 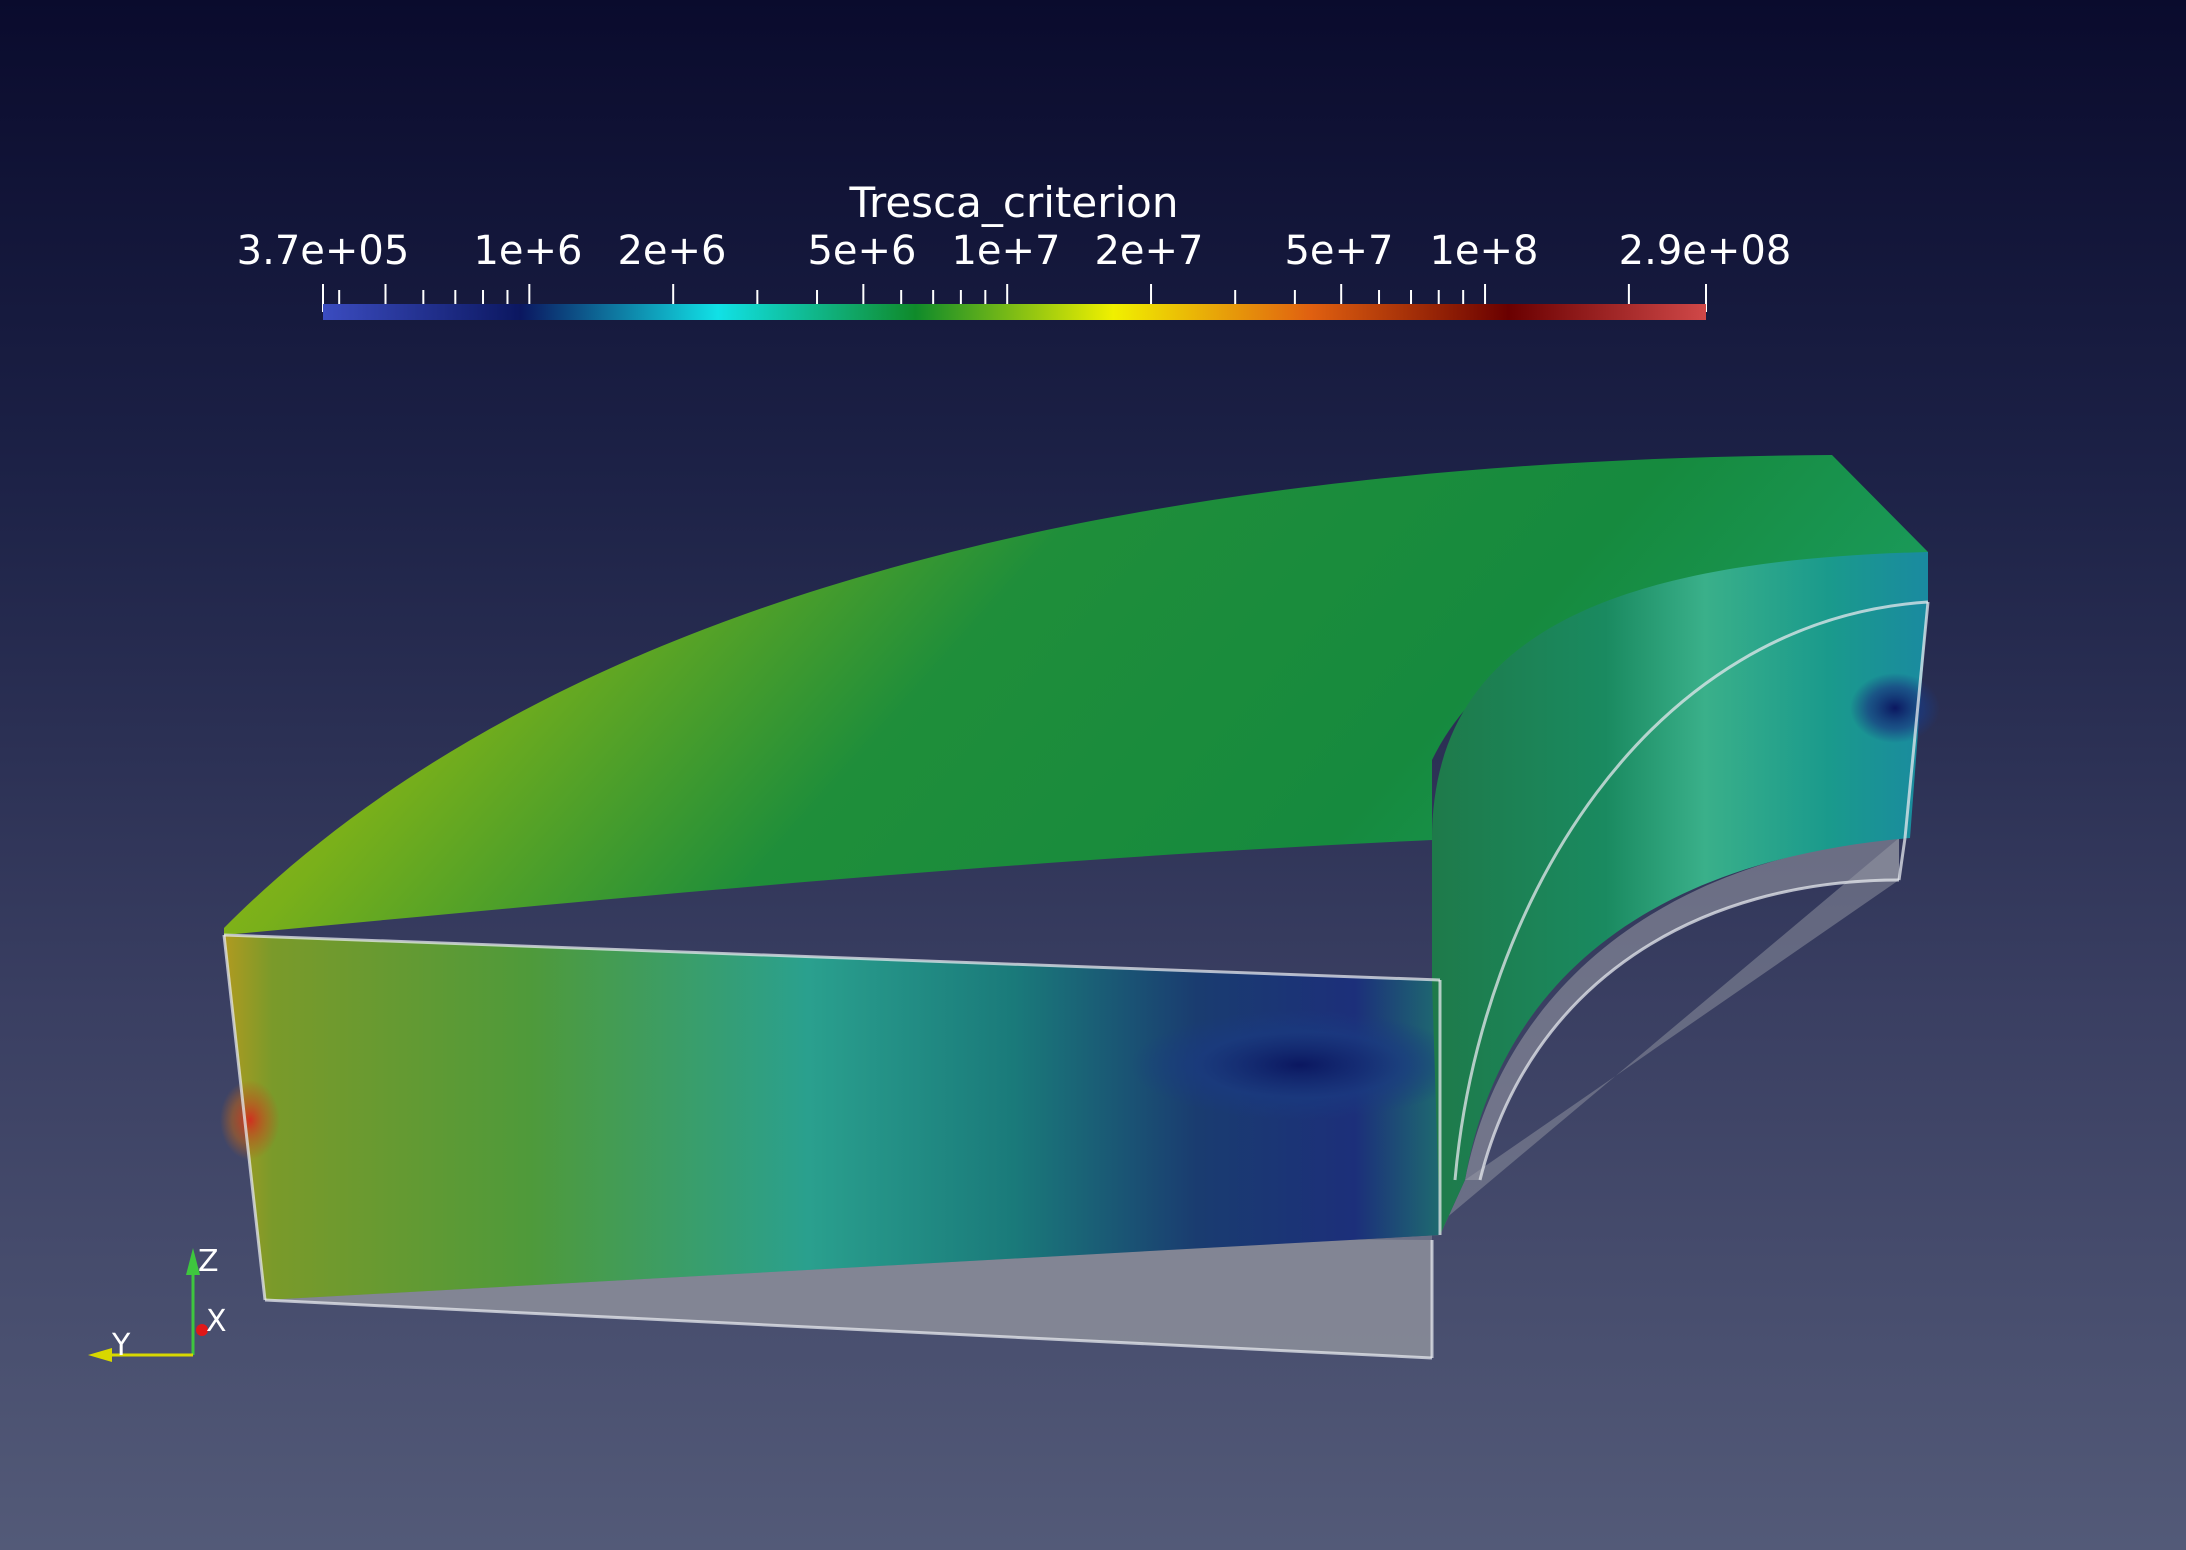 I want to click on orientation-axes, so click(x=148, y=1305).